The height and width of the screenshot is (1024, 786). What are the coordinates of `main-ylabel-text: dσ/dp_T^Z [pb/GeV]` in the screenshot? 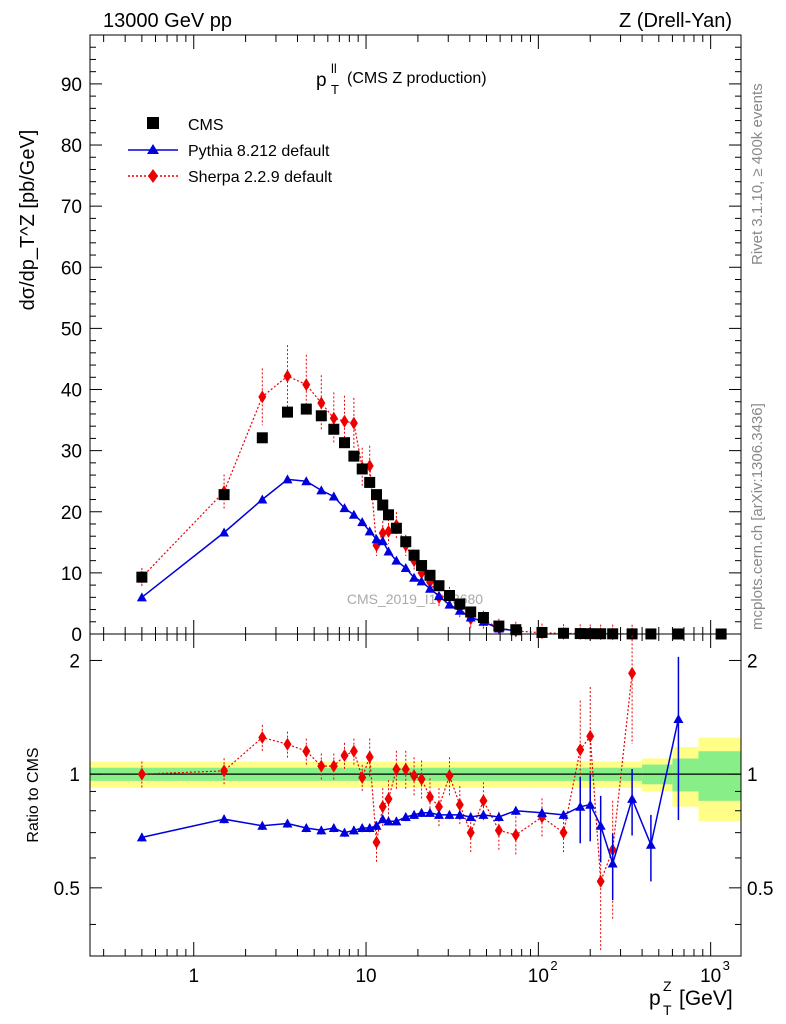 It's located at (28, 220).